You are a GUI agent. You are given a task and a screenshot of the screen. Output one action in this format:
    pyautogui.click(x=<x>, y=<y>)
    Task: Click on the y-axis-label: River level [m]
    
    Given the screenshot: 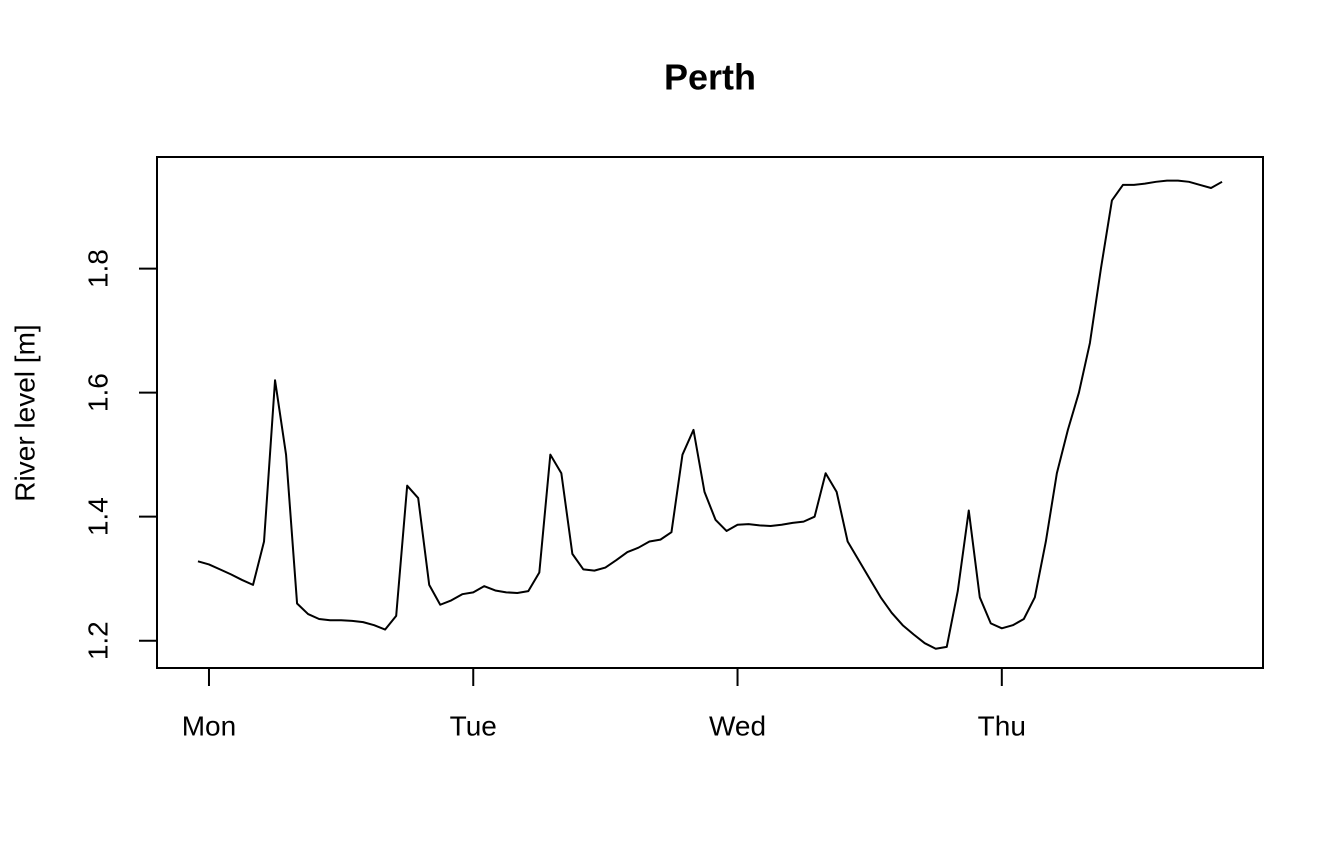 What is the action you would take?
    pyautogui.click(x=24, y=412)
    